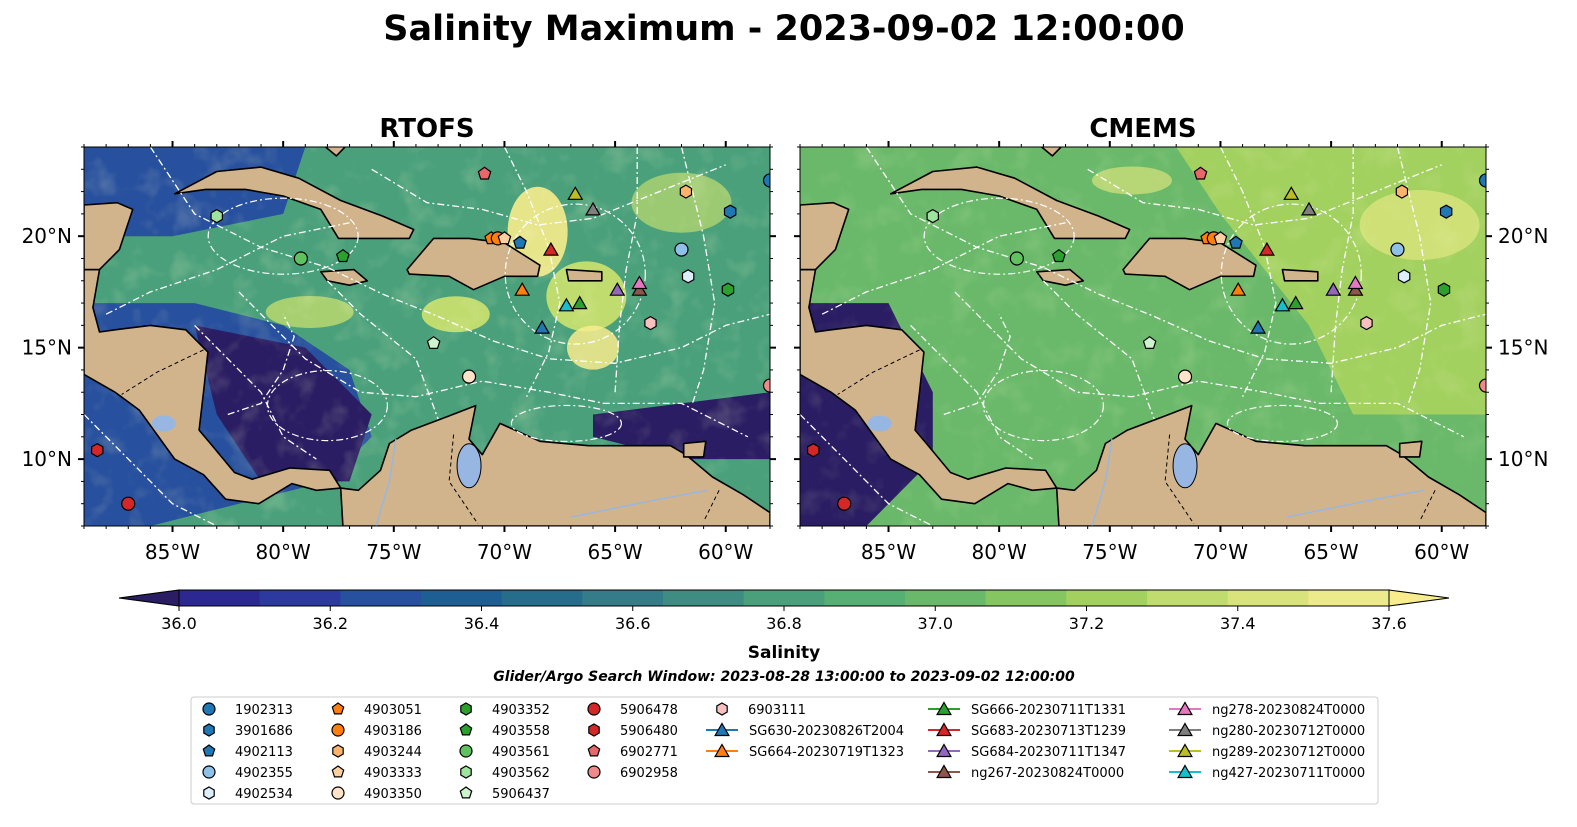 This screenshot has width=1577, height=827. Describe the element at coordinates (1048, 731) in the screenshot. I see `legend-label: SG683-20230713T1239` at that location.